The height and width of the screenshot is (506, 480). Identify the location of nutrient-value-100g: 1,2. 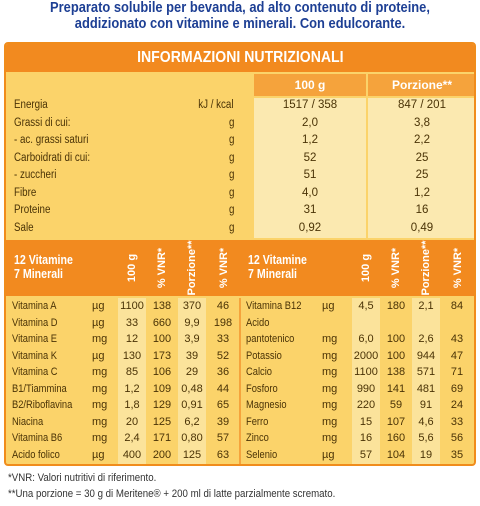
(310, 140).